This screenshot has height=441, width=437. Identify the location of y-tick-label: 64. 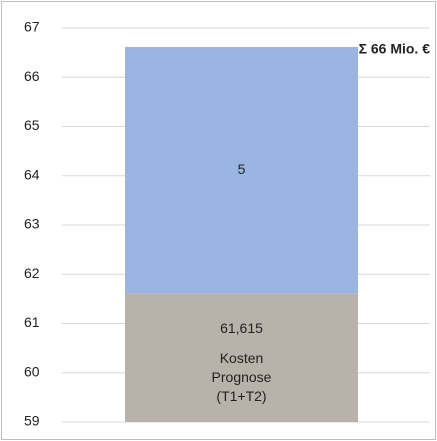
(32, 174).